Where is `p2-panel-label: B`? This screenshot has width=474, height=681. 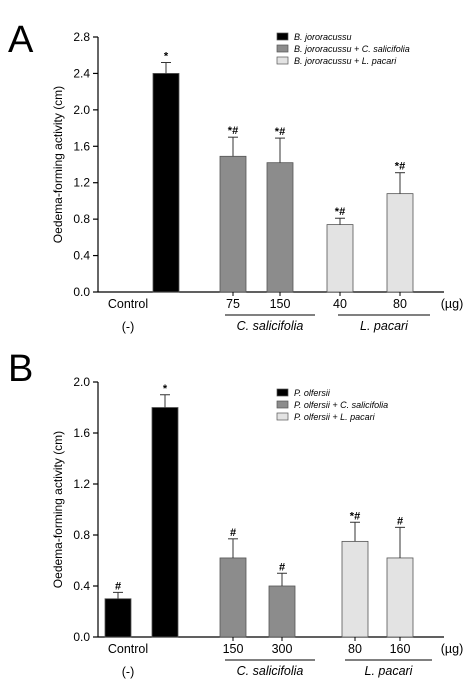
p2-panel-label: B is located at coordinates (20, 369).